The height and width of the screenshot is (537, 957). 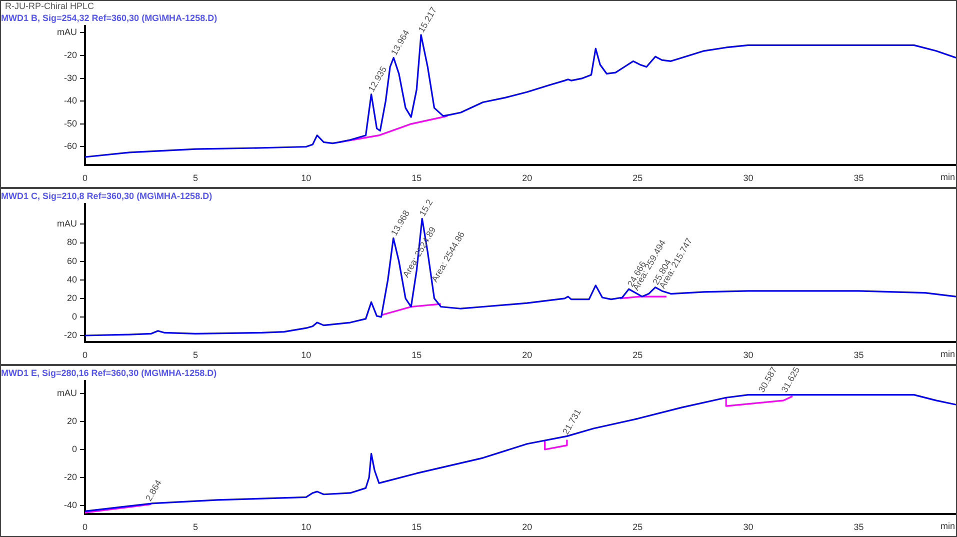 I want to click on y-tick-label: -30, so click(x=70, y=77).